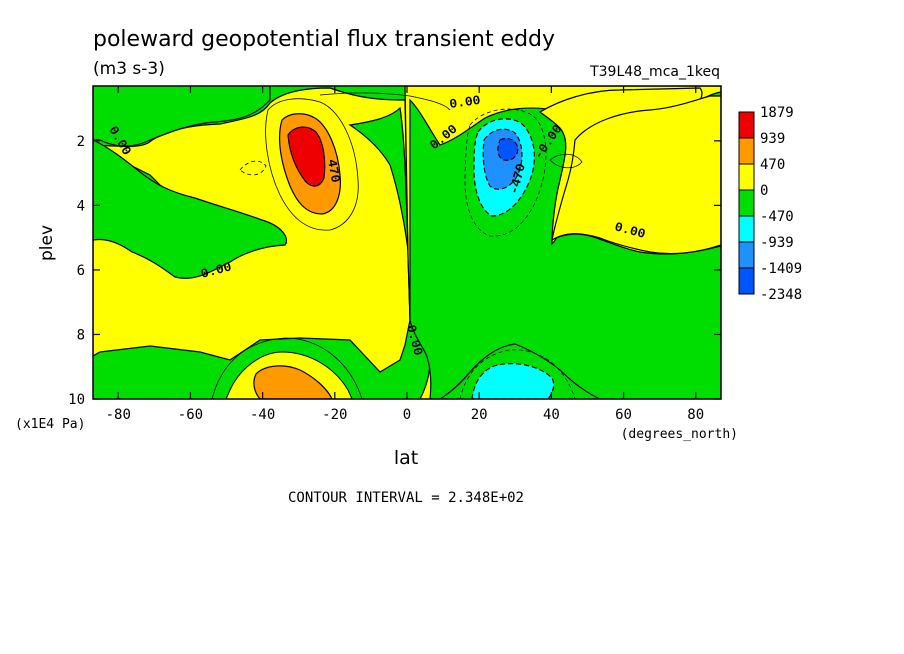  Describe the element at coordinates (566, 161) in the screenshot. I see `contour-line-small-right` at that location.